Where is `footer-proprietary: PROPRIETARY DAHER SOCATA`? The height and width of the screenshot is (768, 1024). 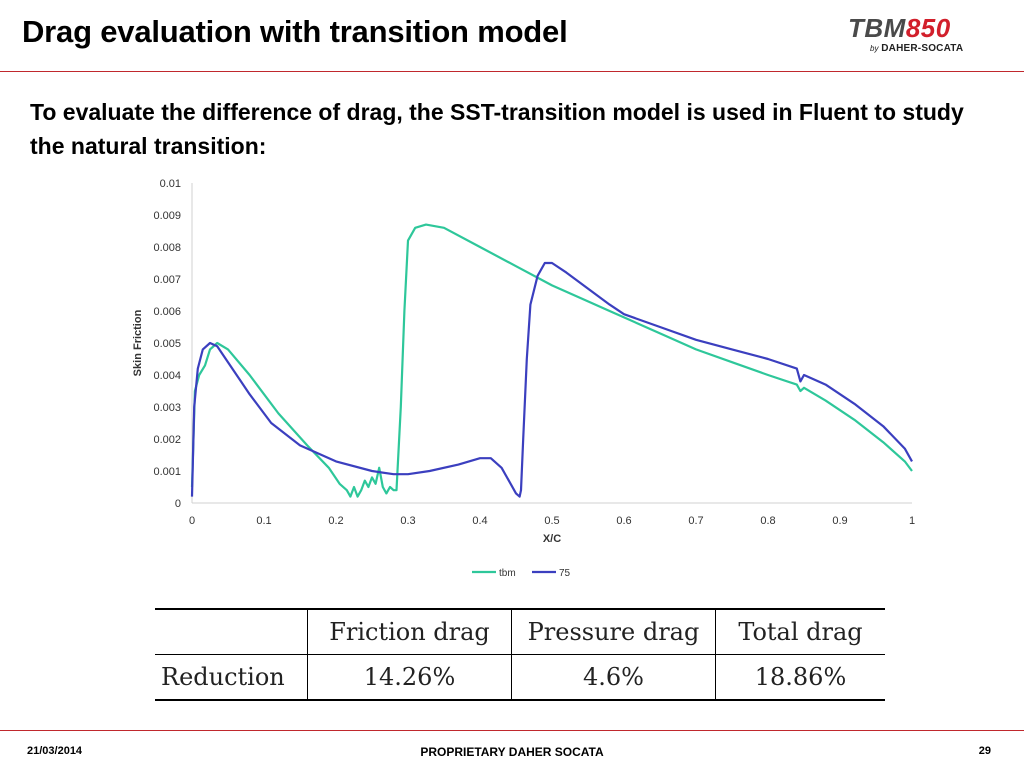 footer-proprietary: PROPRIETARY DAHER SOCATA is located at coordinates (512, 752).